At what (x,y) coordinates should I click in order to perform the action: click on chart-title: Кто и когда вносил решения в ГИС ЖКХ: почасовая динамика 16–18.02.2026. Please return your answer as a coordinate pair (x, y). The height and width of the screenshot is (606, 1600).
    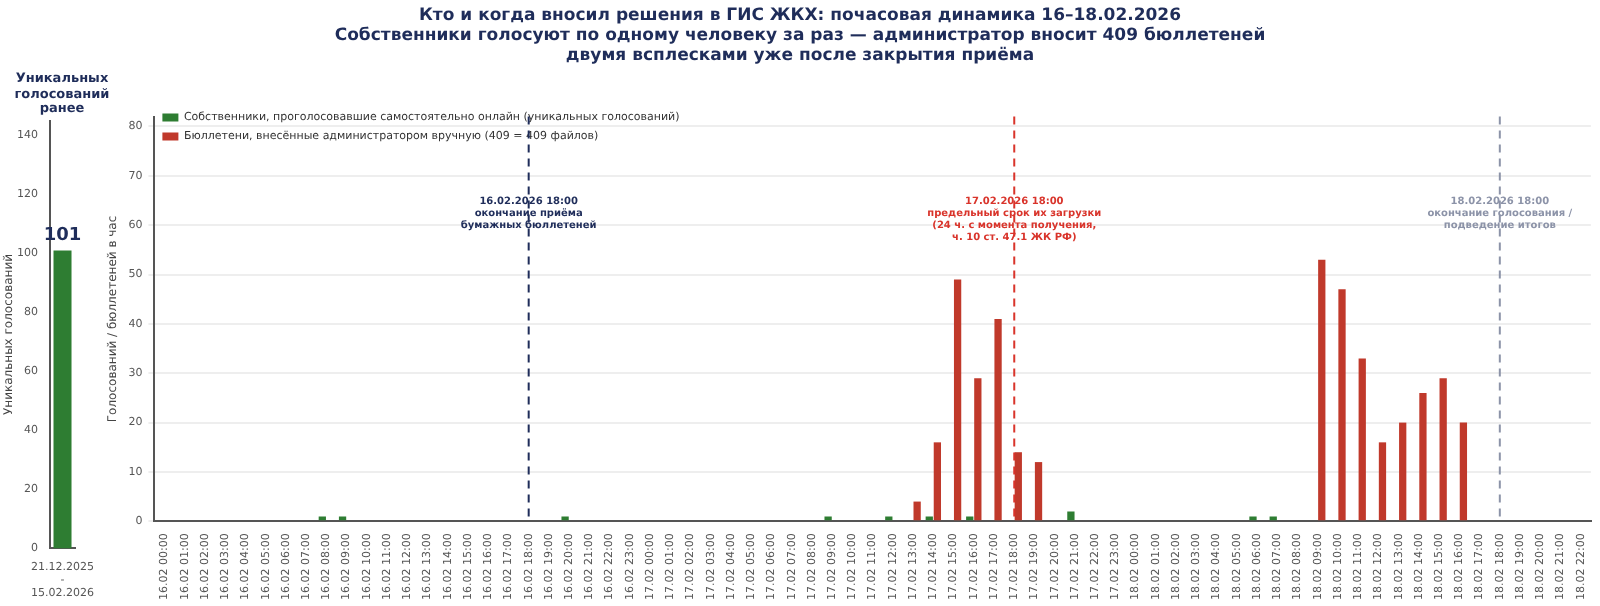
    Looking at the image, I should click on (800, 16).